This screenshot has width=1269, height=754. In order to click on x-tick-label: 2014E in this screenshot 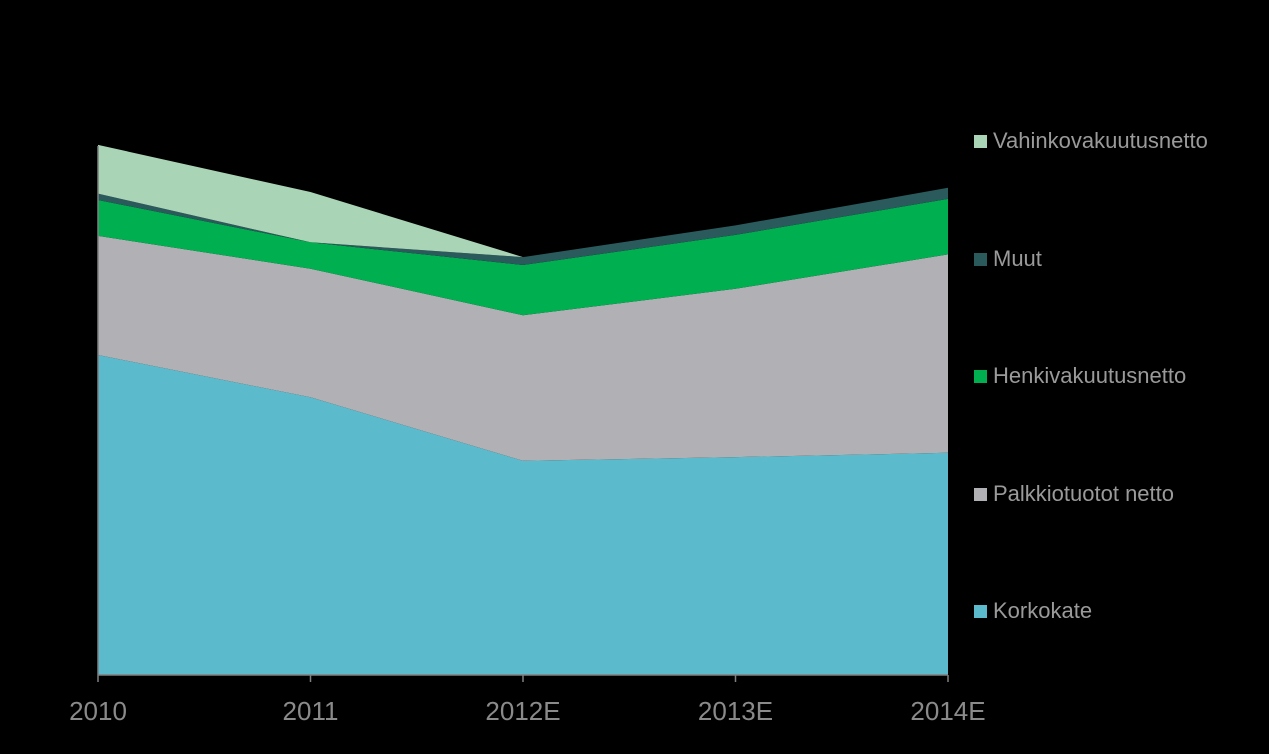, I will do `click(947, 711)`.